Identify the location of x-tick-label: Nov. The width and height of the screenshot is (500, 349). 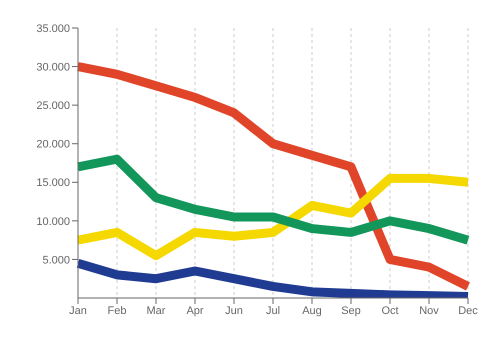
(429, 310).